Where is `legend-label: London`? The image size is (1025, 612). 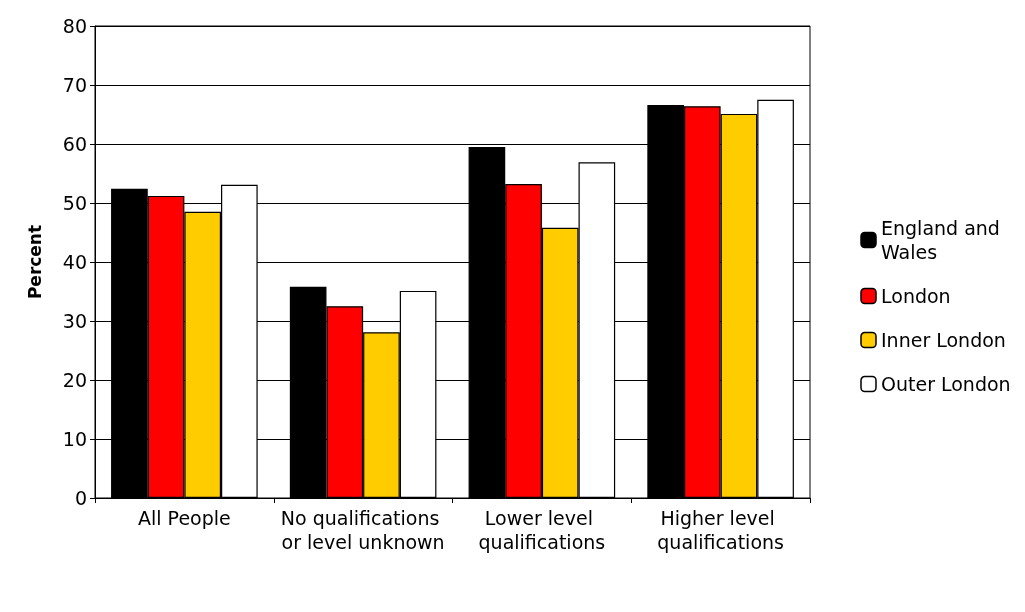
legend-label: London is located at coordinates (916, 296).